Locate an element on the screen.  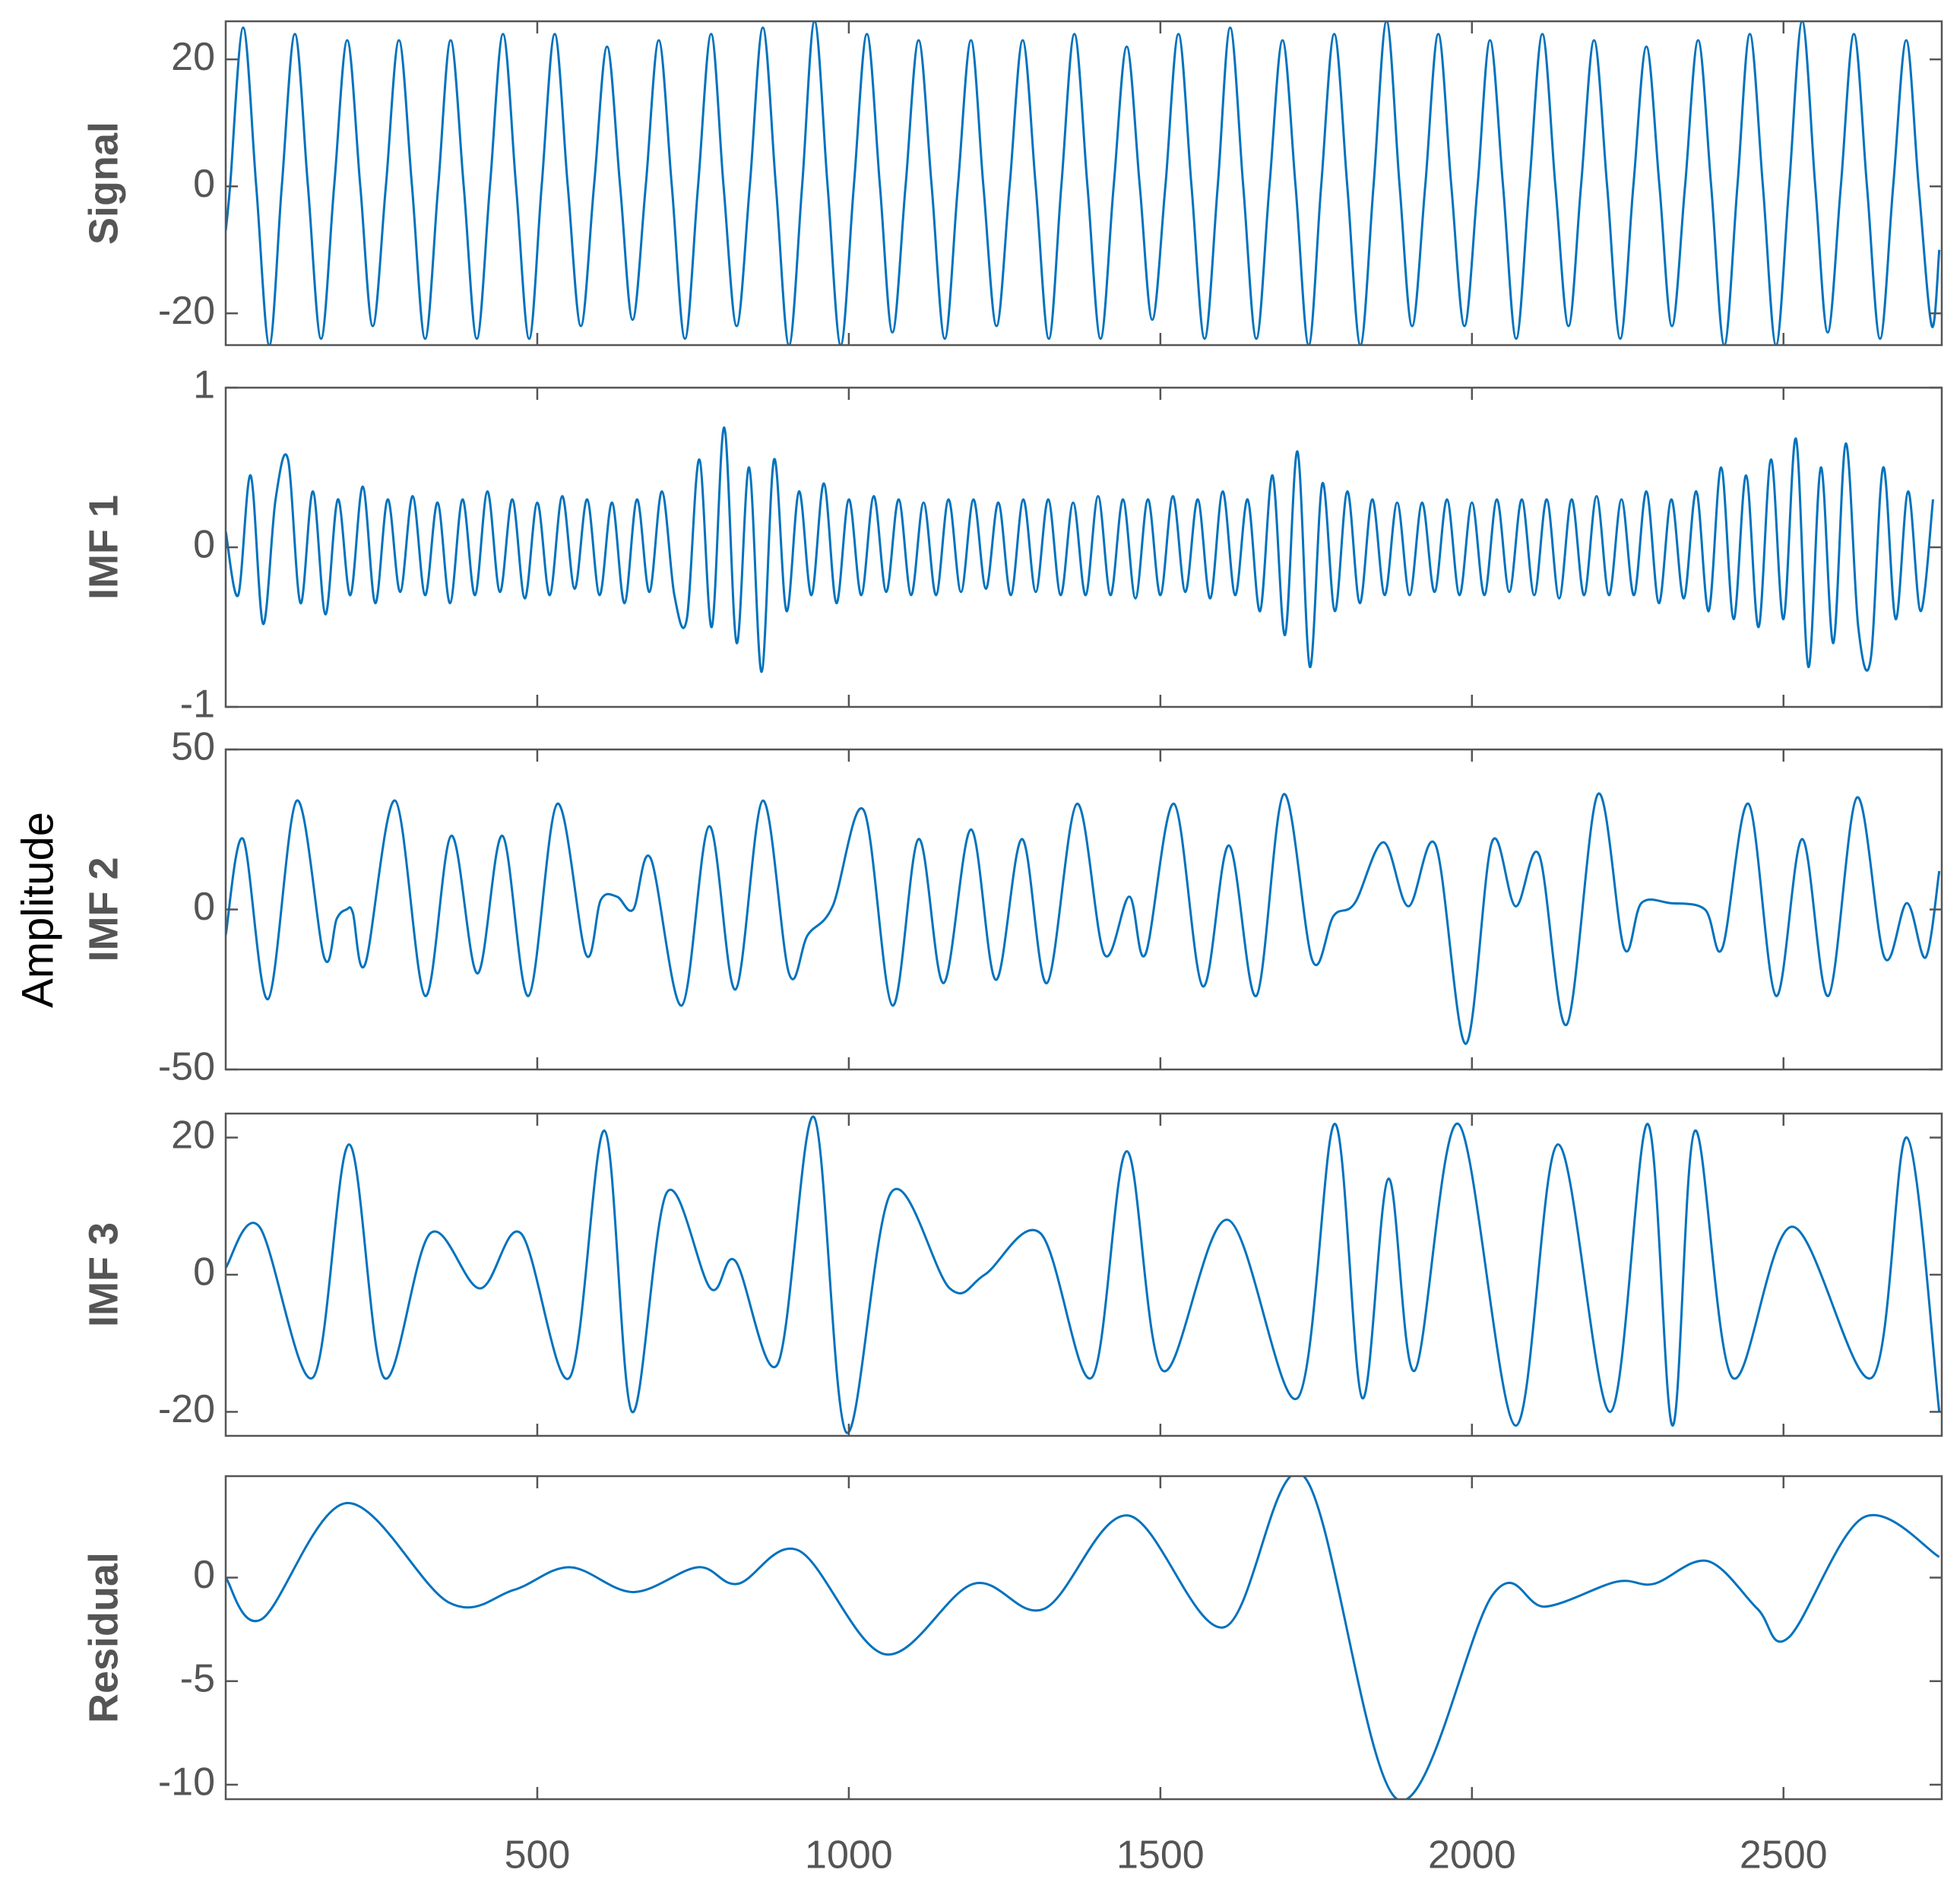
y-tick-label: -5 is located at coordinates (197, 1678).